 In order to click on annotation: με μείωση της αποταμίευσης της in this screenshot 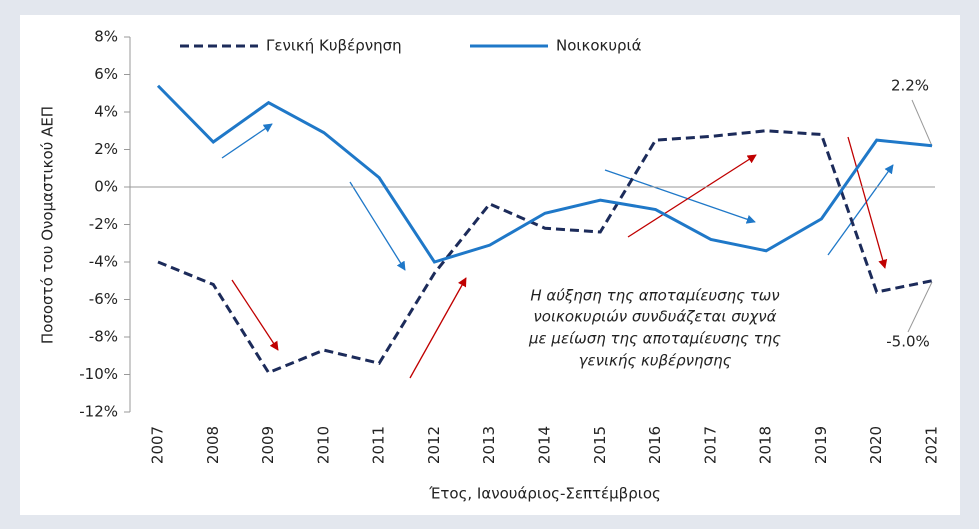, I will do `click(654, 339)`.